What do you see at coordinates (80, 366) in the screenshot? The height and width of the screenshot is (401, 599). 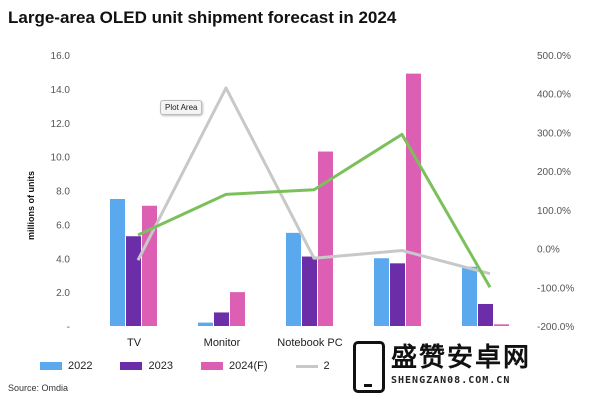 I see `legend-label-2022: 2022` at bounding box center [80, 366].